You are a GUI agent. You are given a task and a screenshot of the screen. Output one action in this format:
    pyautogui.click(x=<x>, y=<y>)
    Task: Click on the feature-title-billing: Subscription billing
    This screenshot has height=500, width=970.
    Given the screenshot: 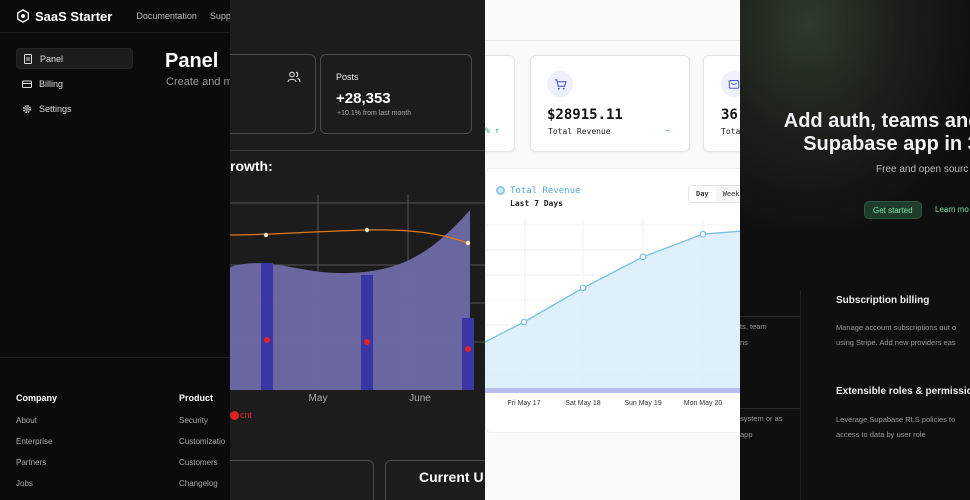 What is the action you would take?
    pyautogui.click(x=883, y=300)
    